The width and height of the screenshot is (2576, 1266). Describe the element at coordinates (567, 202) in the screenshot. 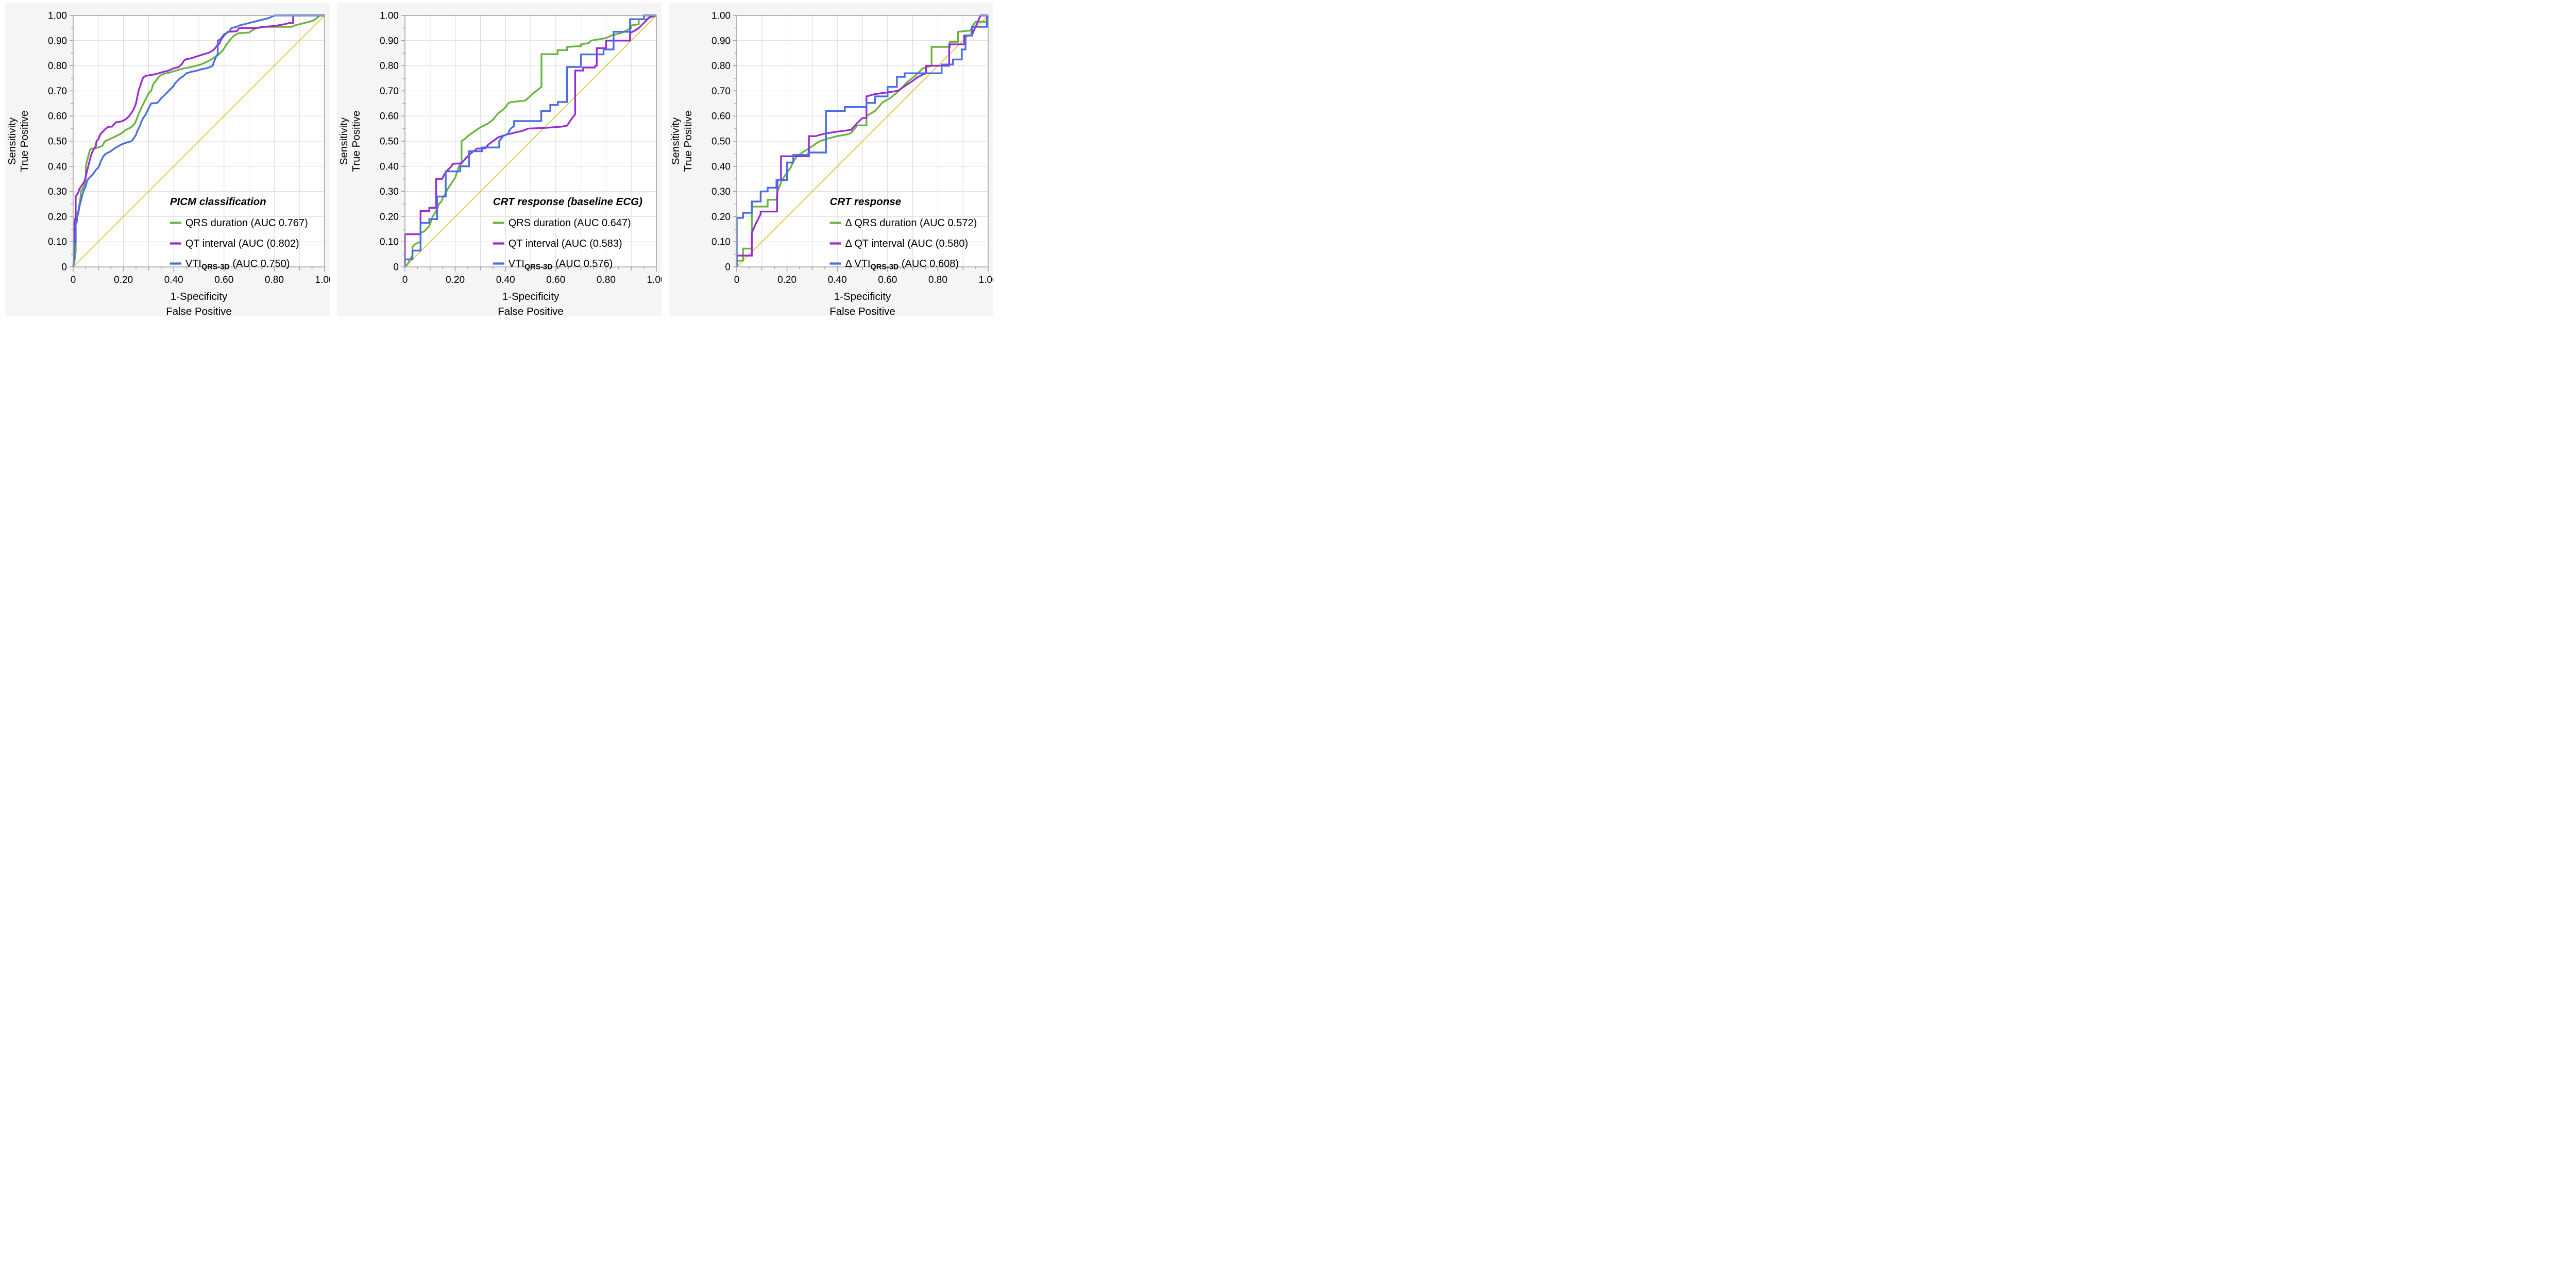

I see `legend-title: CRT response (baseline ECG)` at that location.